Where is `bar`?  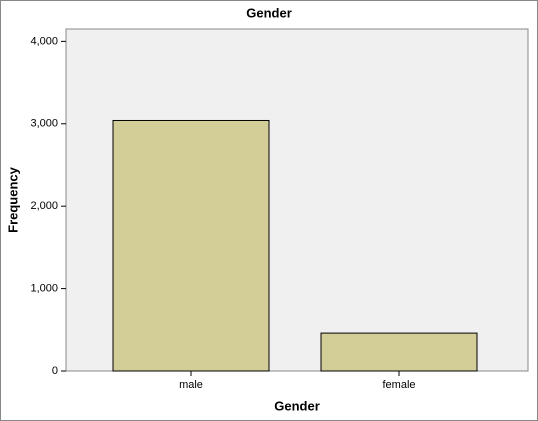 bar is located at coordinates (399, 352).